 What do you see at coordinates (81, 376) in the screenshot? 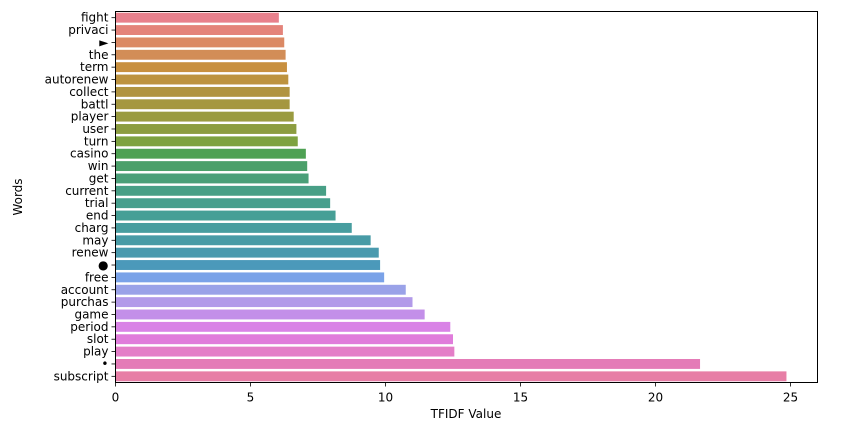
I see `y-tick-label: subscript` at bounding box center [81, 376].